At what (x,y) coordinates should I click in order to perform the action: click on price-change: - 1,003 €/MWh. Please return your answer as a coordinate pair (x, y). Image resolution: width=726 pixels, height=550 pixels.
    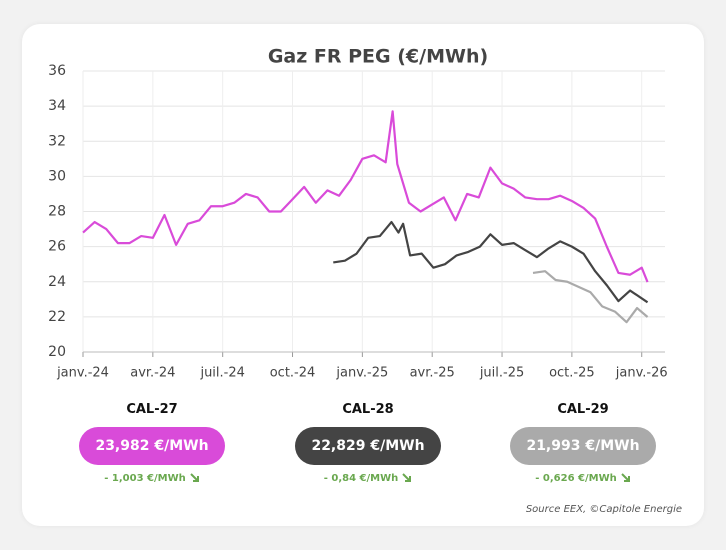
    Looking at the image, I should click on (152, 478).